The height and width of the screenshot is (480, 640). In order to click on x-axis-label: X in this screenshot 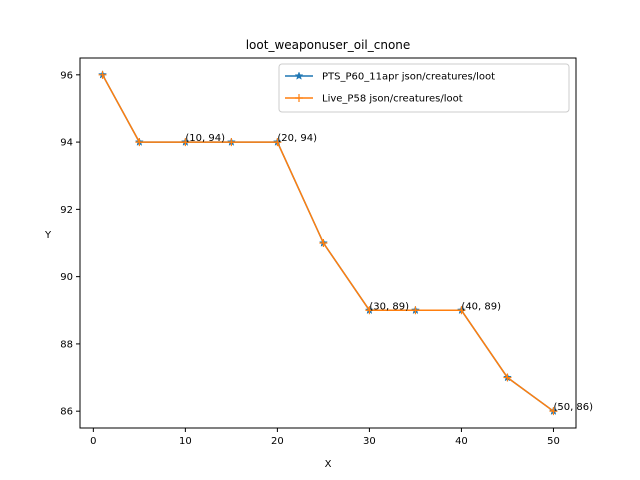, I will do `click(328, 464)`.